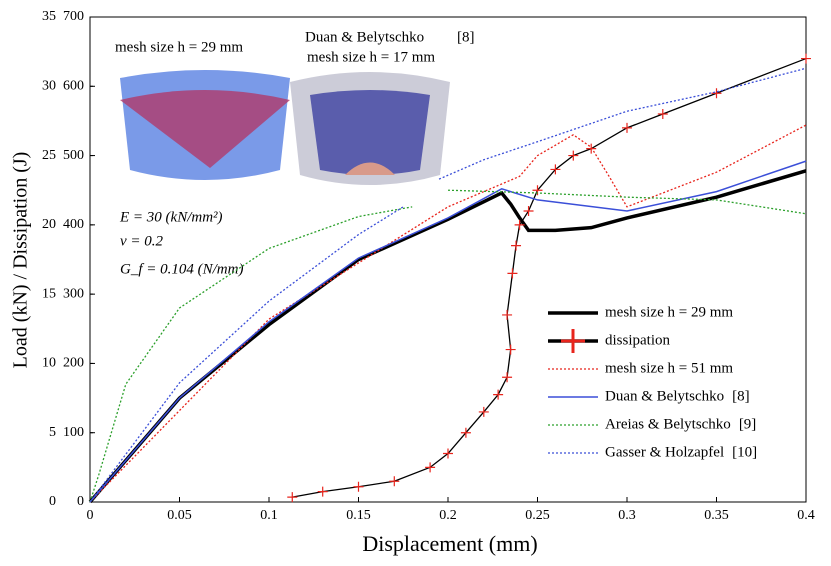 The image size is (831, 566). I want to click on x-tick-label: 0.15, so click(358, 515).